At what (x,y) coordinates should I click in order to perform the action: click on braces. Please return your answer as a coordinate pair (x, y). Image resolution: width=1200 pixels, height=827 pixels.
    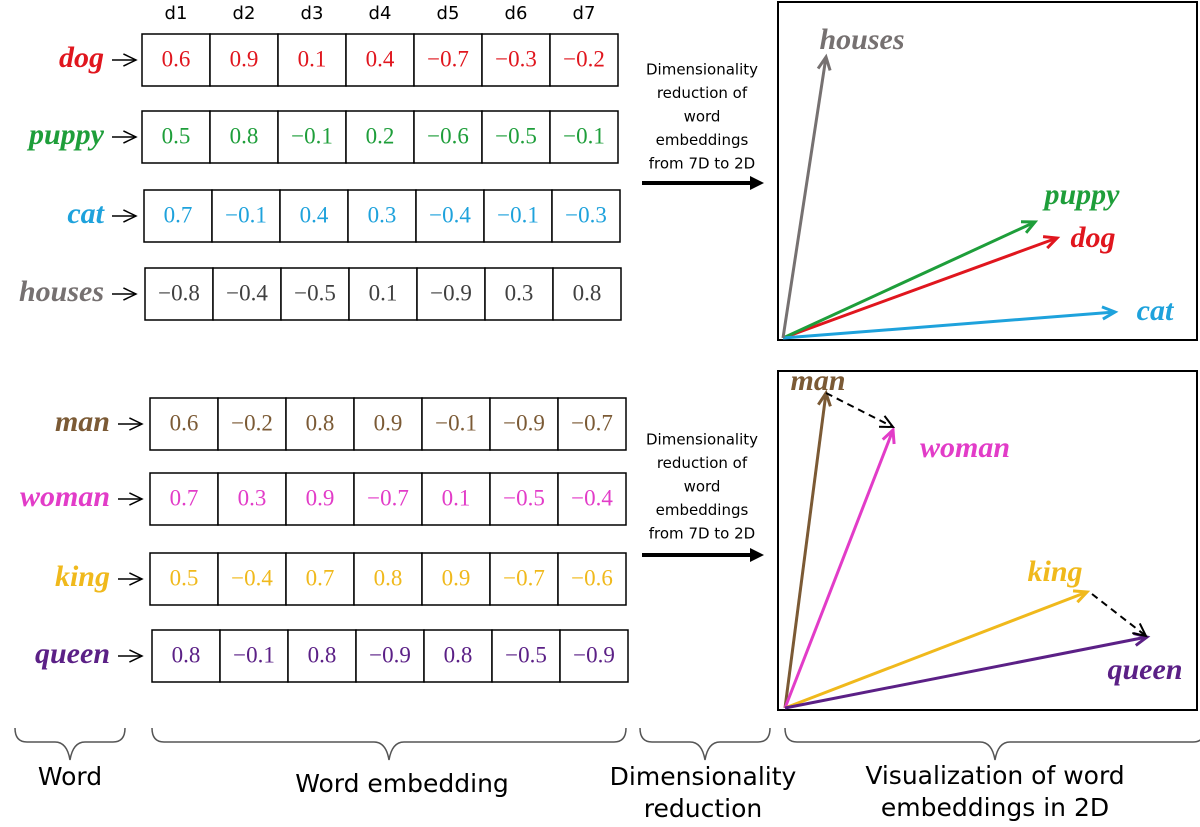
    Looking at the image, I should click on (607, 744).